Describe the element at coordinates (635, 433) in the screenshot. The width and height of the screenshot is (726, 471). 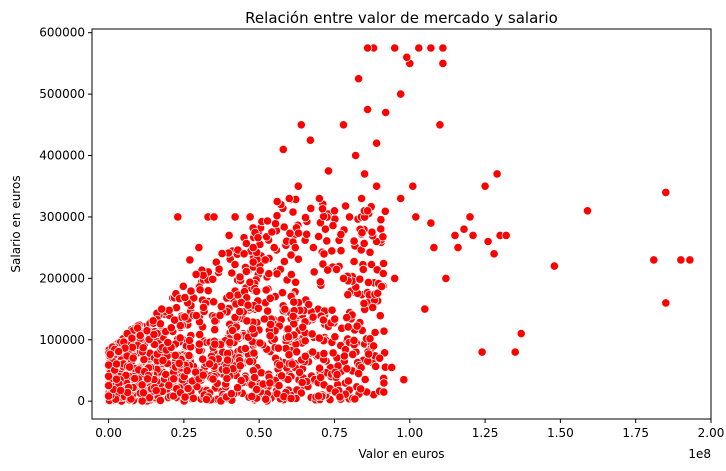
I see `x-tick-label: 1.75` at that location.